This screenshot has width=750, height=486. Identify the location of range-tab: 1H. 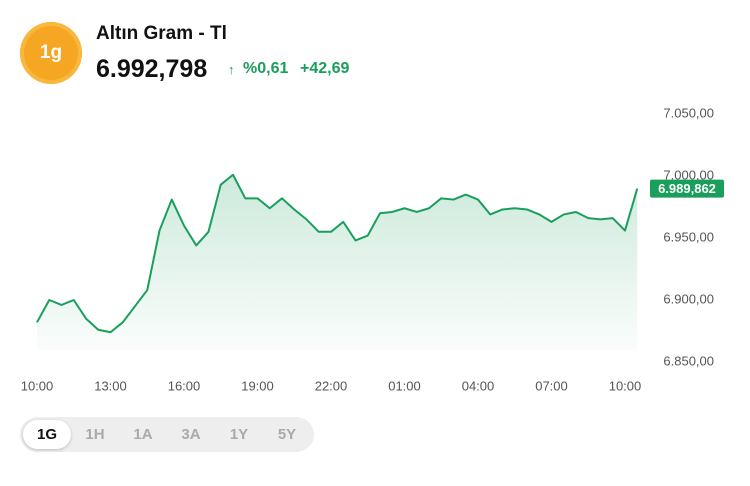
(95, 434).